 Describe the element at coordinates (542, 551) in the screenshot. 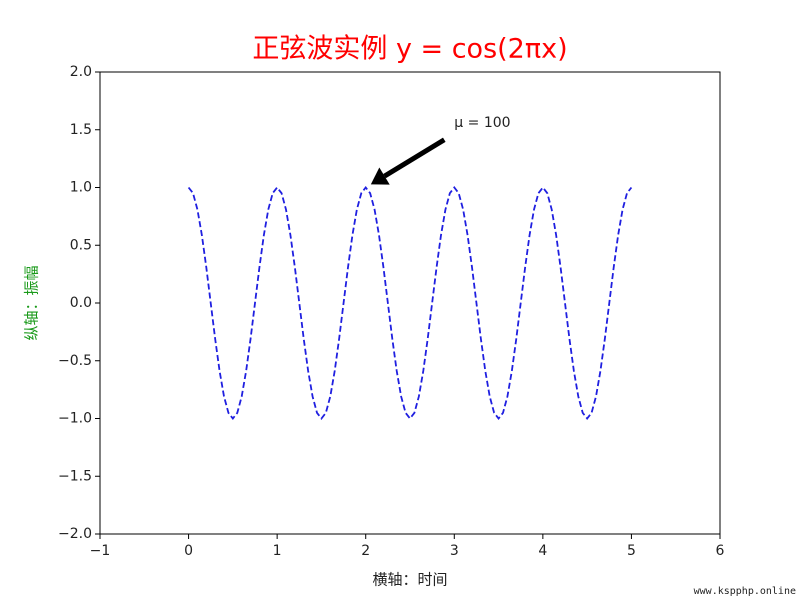

I see `x-tick-label: 4` at that location.